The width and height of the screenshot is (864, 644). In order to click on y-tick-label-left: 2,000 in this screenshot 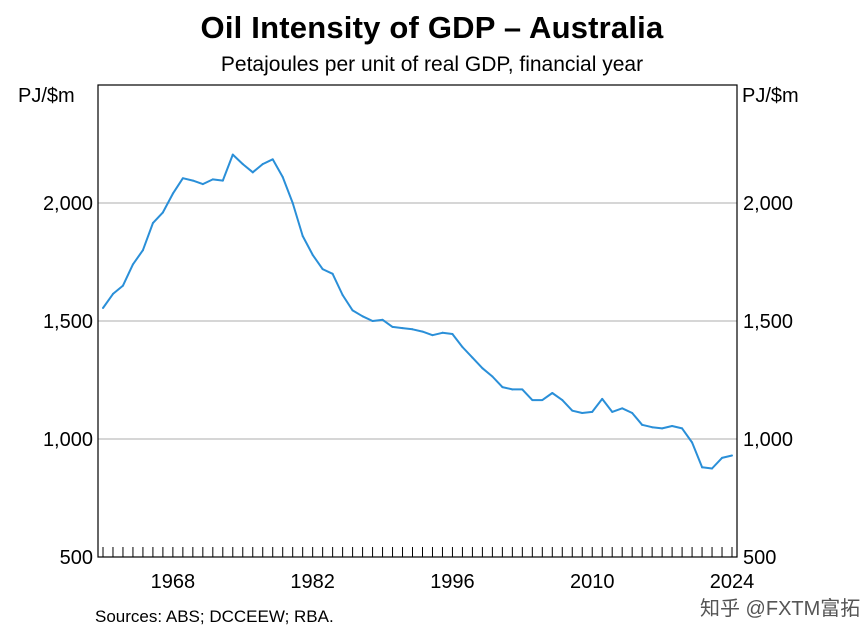, I will do `click(68, 204)`.